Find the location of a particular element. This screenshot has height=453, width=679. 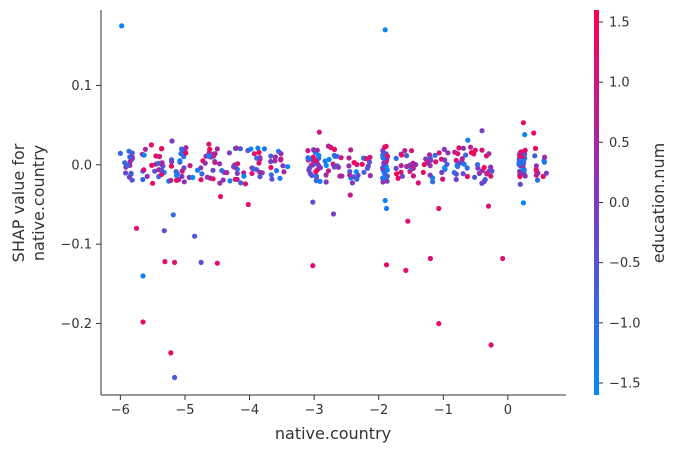

x-axis-ticks: −6 −5 −4 −3 −2 −1 0 is located at coordinates (311, 406).